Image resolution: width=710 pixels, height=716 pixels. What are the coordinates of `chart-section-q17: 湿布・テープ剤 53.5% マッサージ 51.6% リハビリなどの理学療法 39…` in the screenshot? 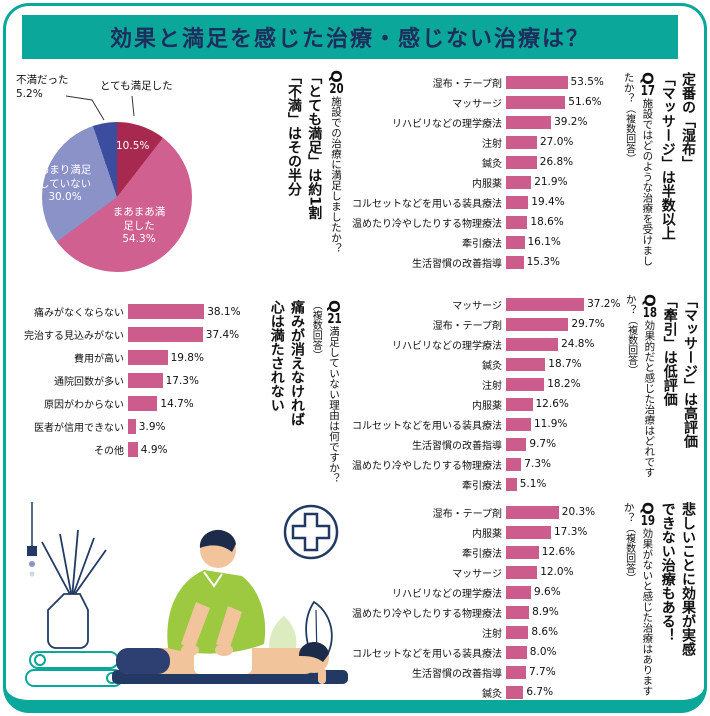 It's located at (525, 178).